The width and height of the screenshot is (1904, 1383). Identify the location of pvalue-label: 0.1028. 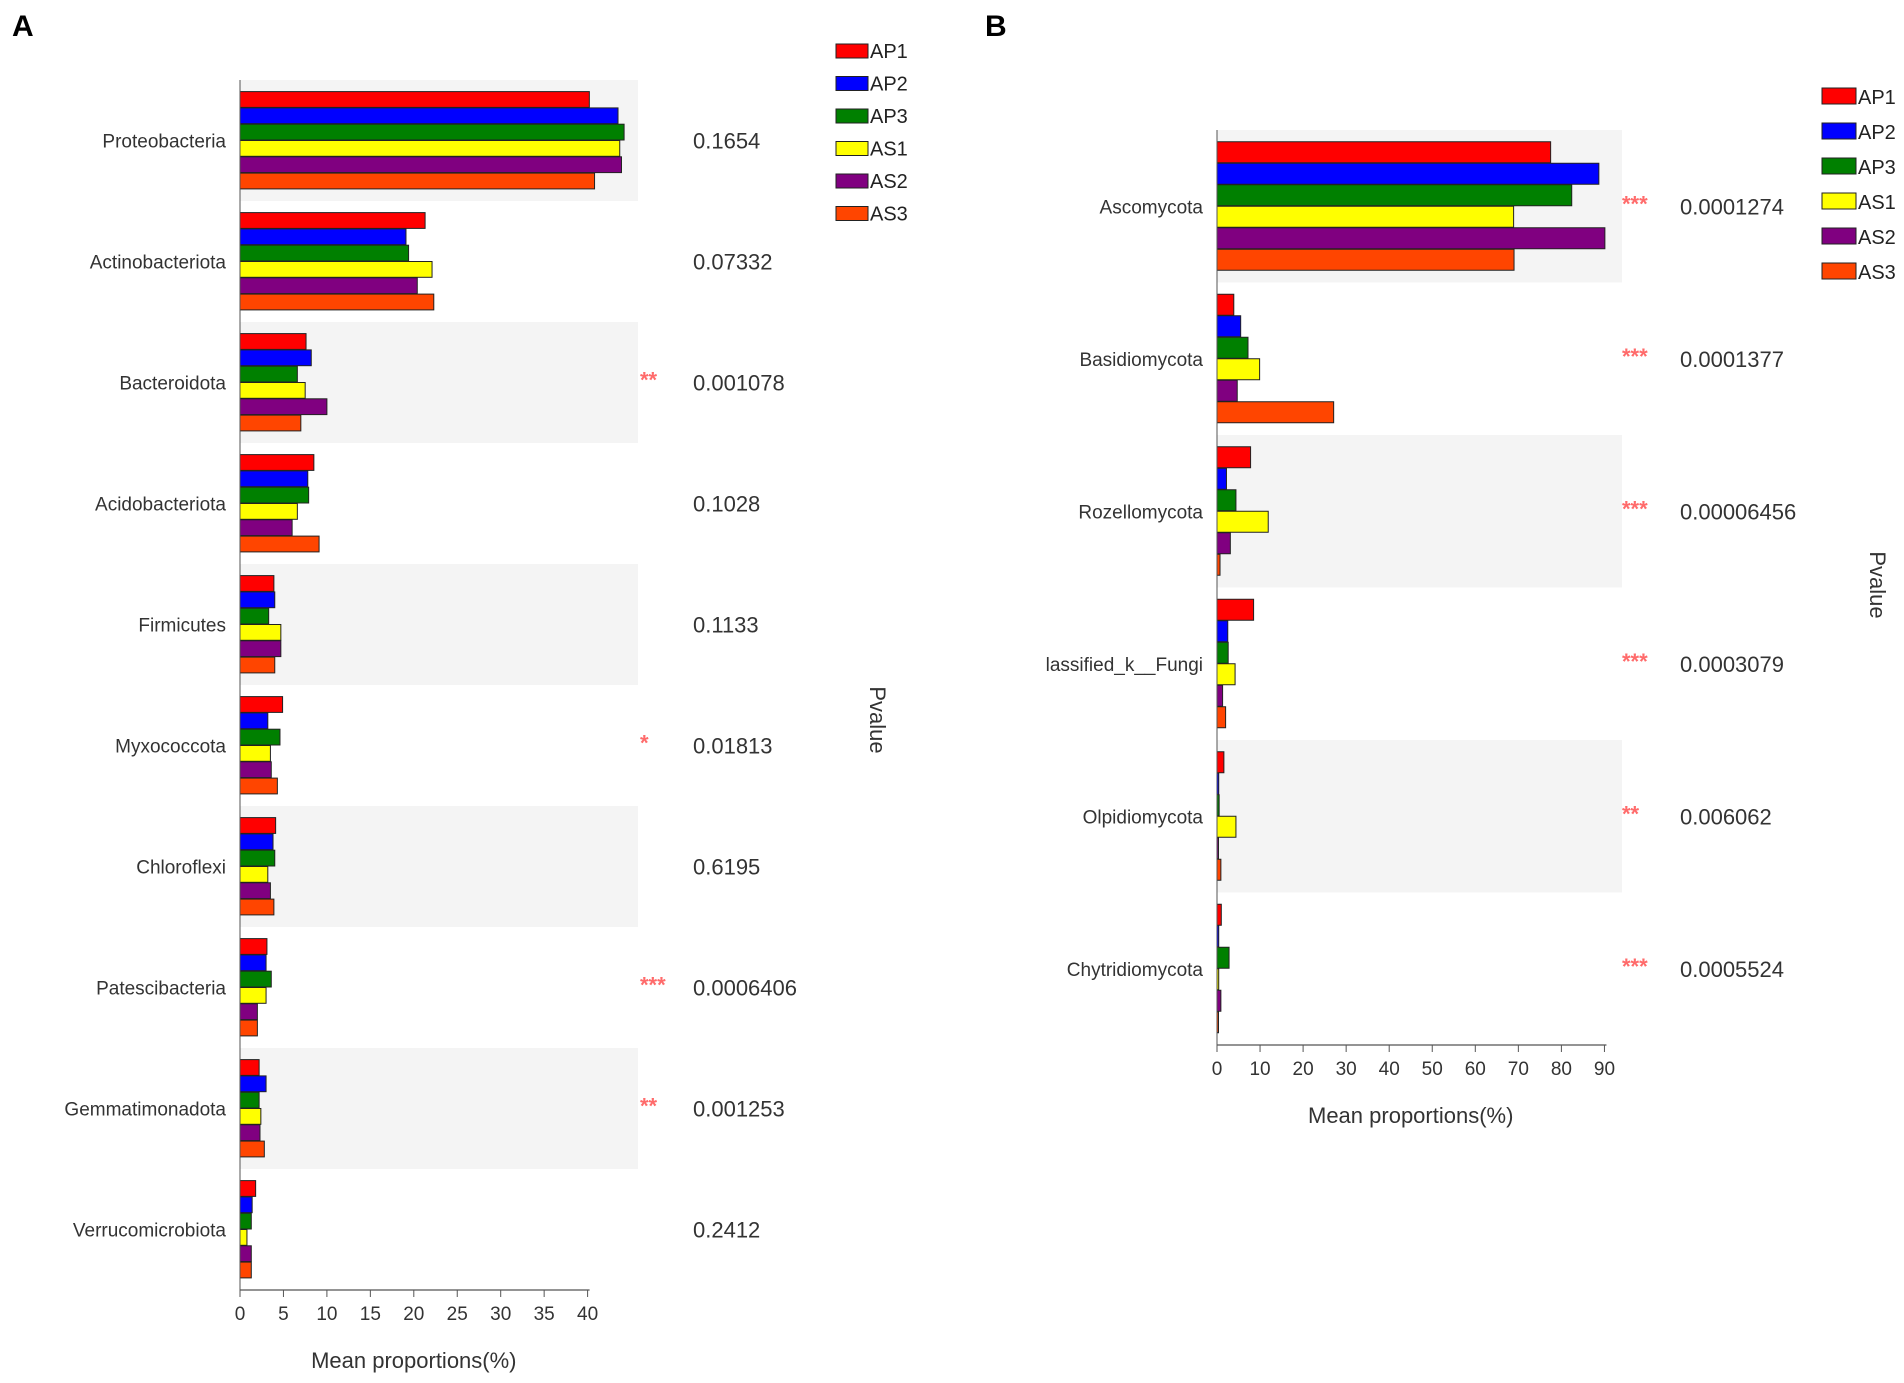
(726, 504).